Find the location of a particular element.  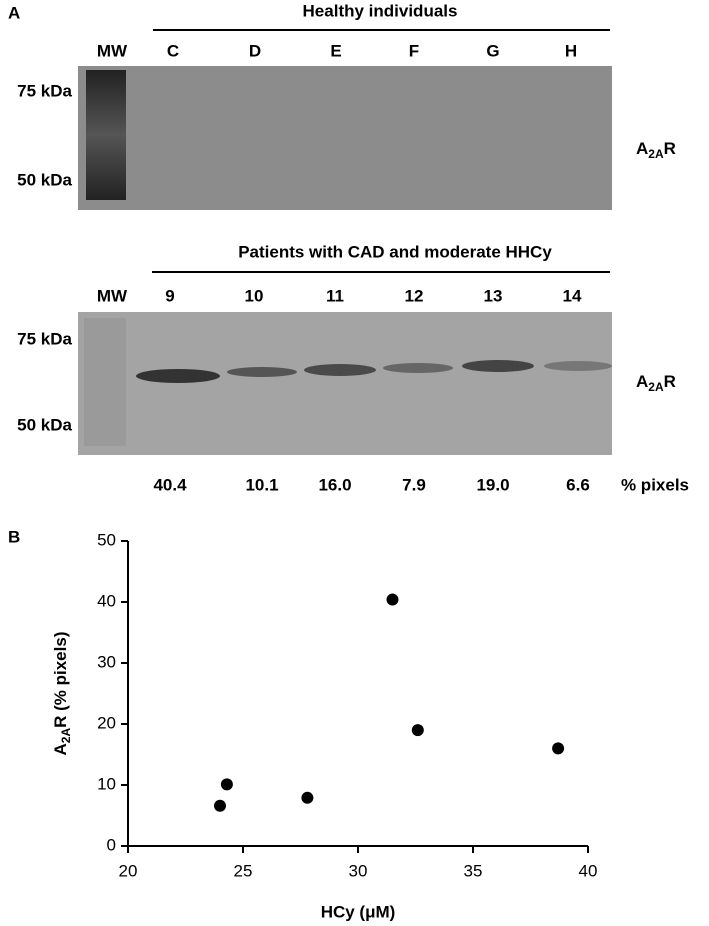

quantification-value: 6.6 is located at coordinates (578, 484).